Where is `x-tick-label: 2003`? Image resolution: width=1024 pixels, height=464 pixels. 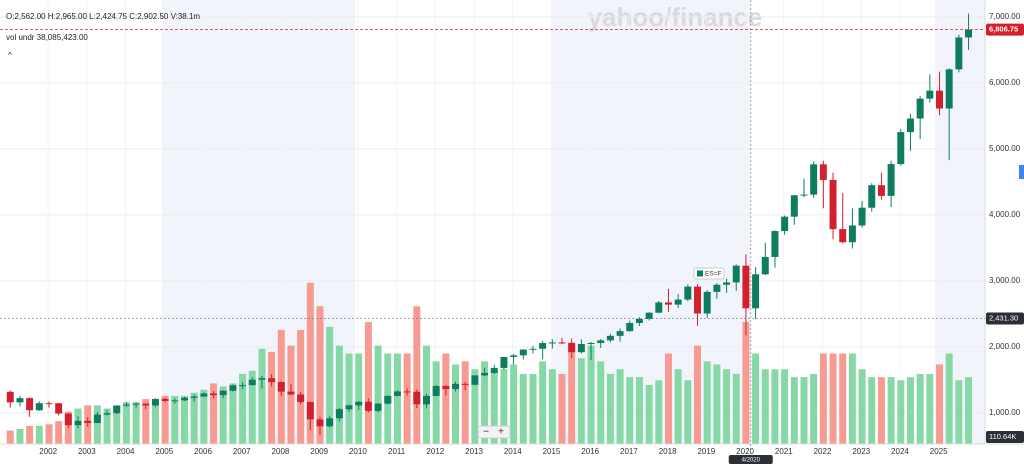
x-tick-label: 2003 is located at coordinates (87, 451).